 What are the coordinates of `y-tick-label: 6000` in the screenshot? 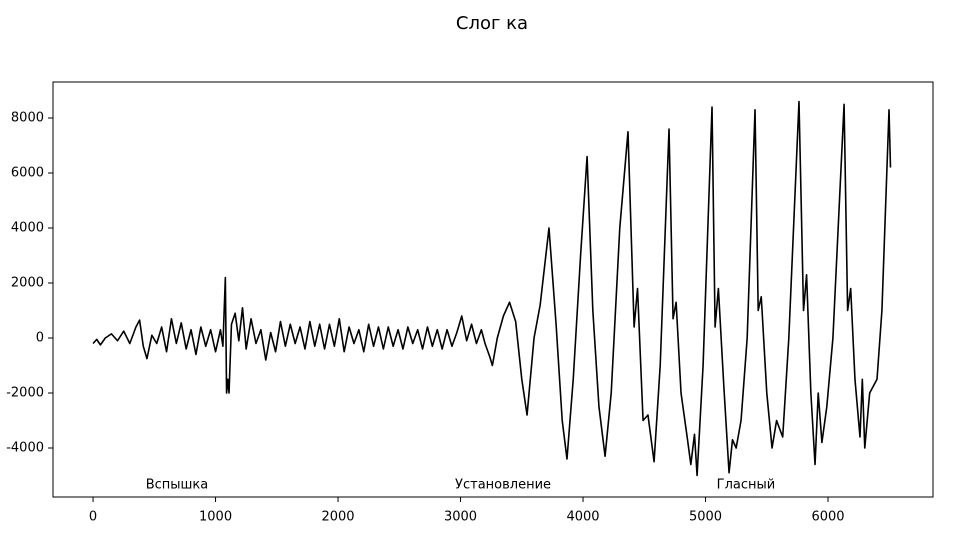 It's located at (27, 172).